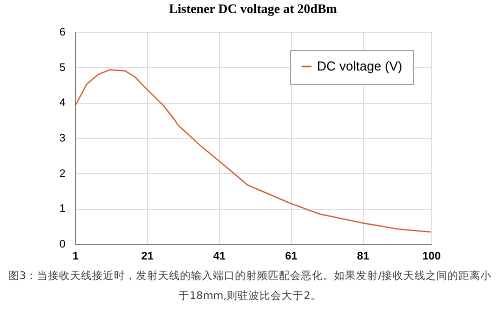 Image resolution: width=500 pixels, height=320 pixels. Describe the element at coordinates (62, 244) in the screenshot. I see `y-tick-label: 0` at that location.